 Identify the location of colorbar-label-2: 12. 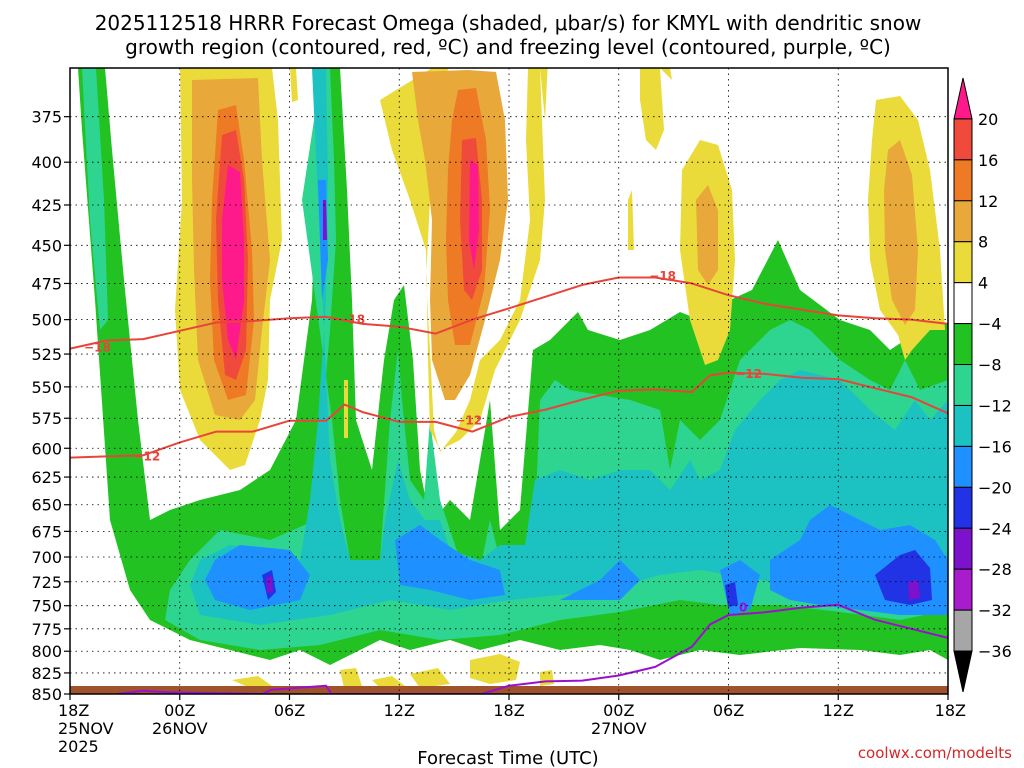
(988, 201).